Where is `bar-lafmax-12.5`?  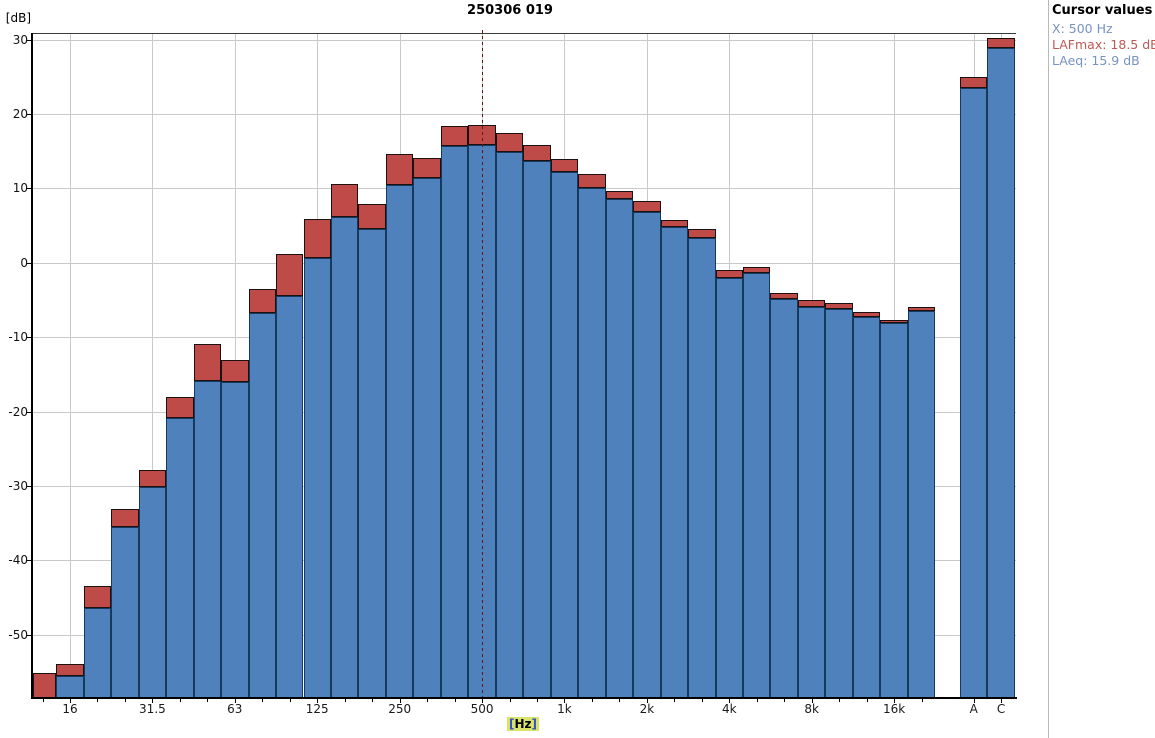 bar-lafmax-12.5 is located at coordinates (45, 685).